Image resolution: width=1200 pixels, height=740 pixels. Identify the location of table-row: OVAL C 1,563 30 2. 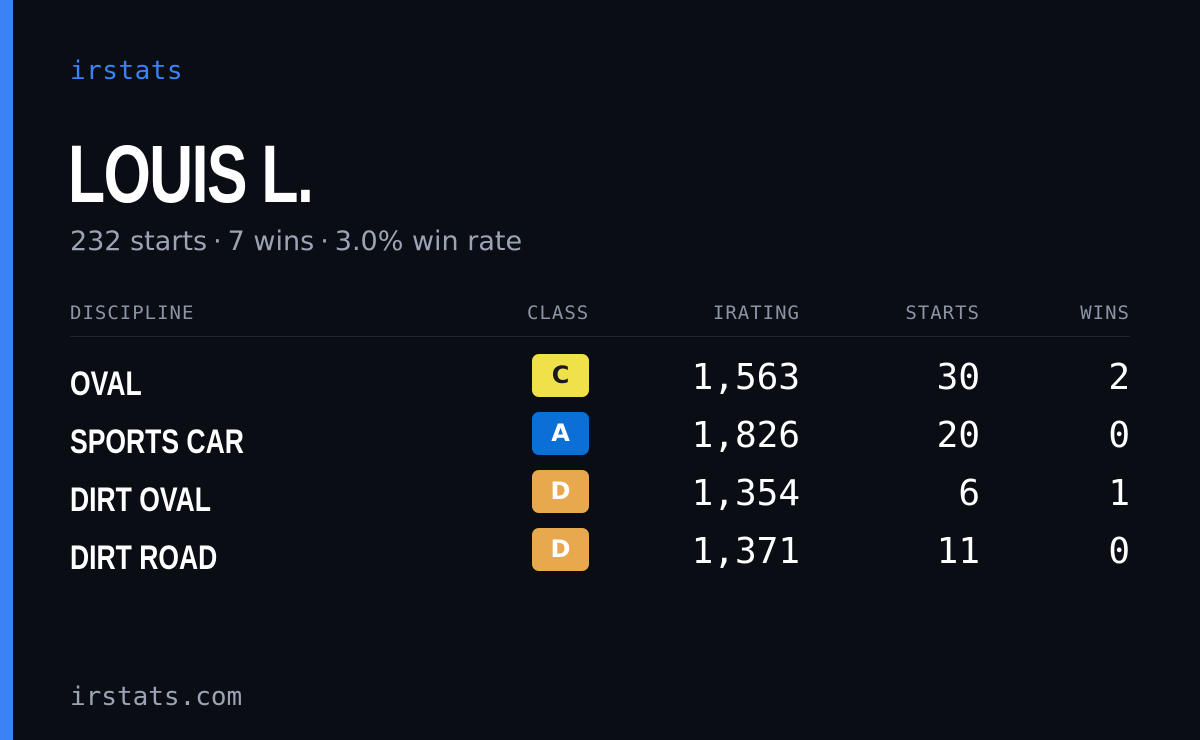
(600, 379).